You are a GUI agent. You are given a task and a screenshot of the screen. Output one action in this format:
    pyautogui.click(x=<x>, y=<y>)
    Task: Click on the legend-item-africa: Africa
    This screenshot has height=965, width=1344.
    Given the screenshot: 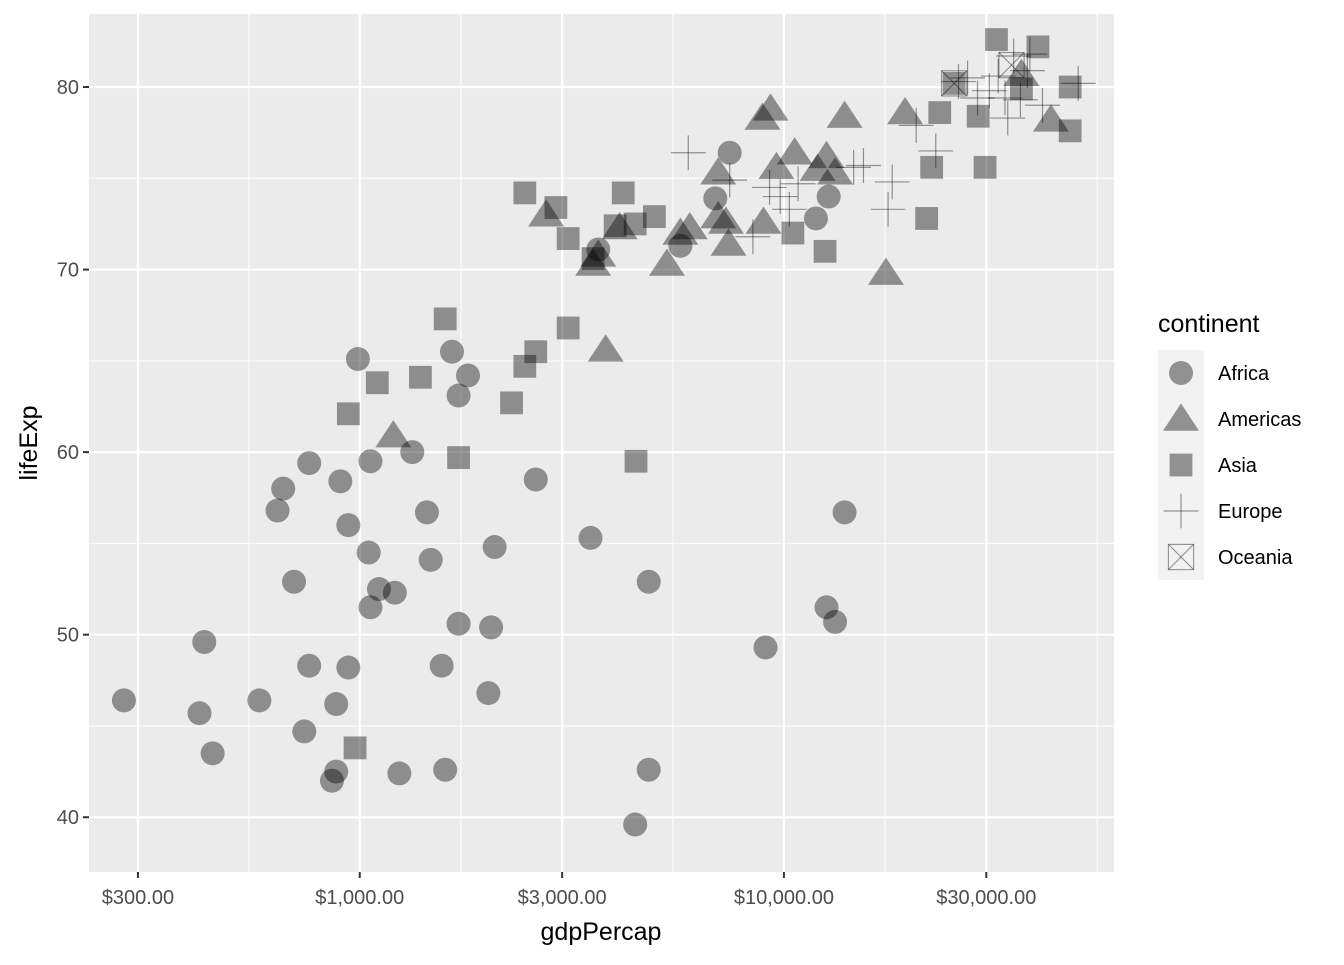 What is the action you would take?
    pyautogui.click(x=1214, y=373)
    